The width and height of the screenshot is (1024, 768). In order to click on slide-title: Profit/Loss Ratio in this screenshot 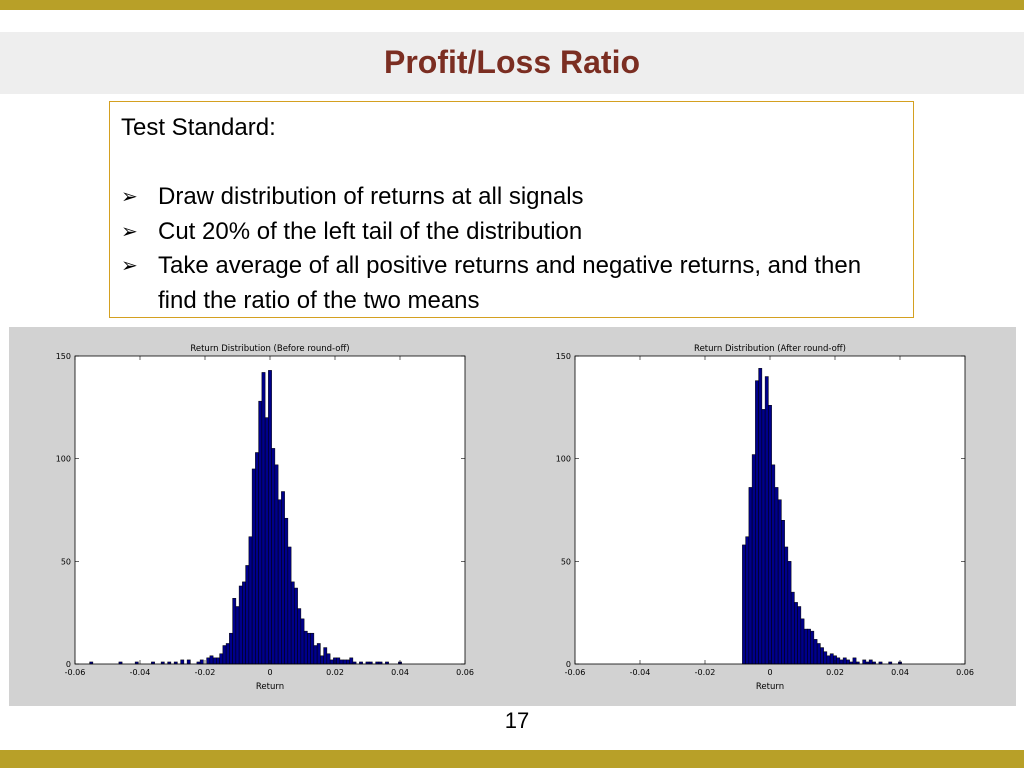, I will do `click(511, 62)`.